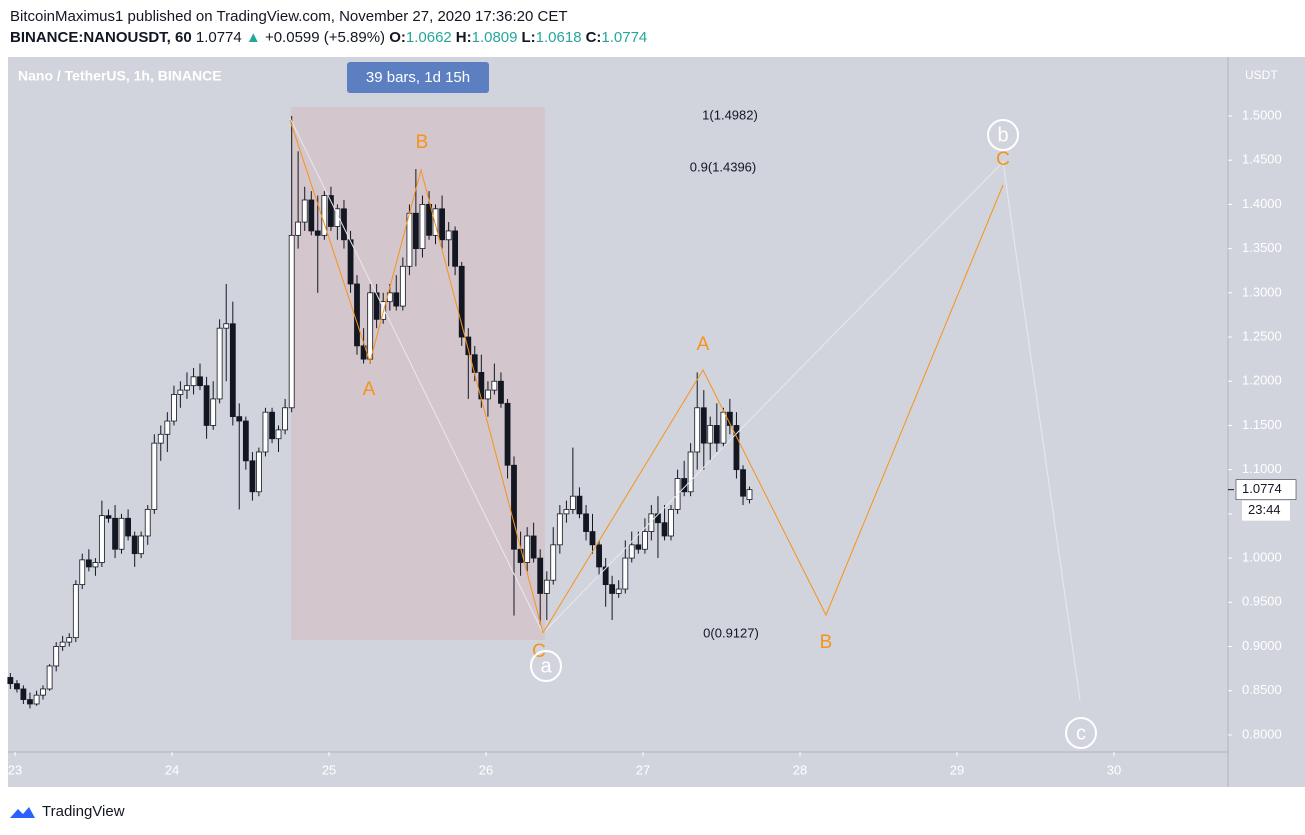  What do you see at coordinates (1114, 769) in the screenshot?
I see `x-tick-label: 30` at bounding box center [1114, 769].